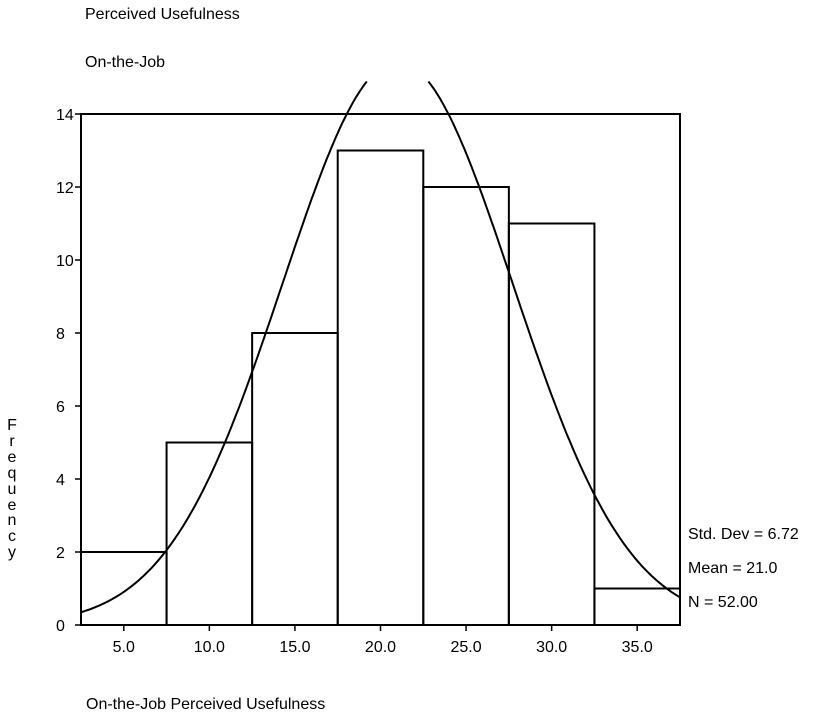 This screenshot has width=837, height=719. Describe the element at coordinates (124, 647) in the screenshot. I see `x-tick-label: 5.0` at that location.